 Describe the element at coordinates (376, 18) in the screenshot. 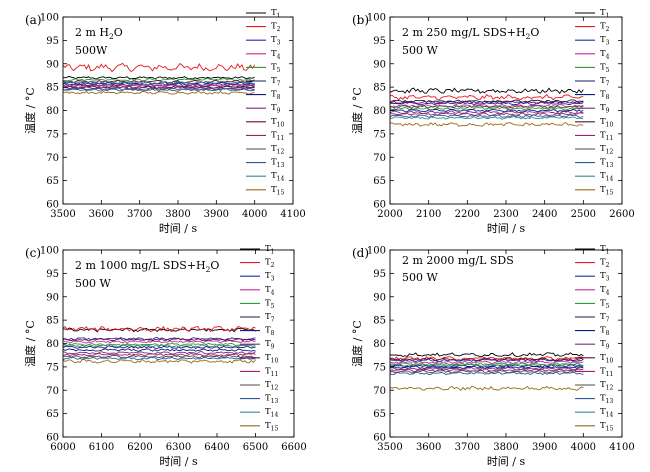

I see `y-tick-label: 100` at that location.